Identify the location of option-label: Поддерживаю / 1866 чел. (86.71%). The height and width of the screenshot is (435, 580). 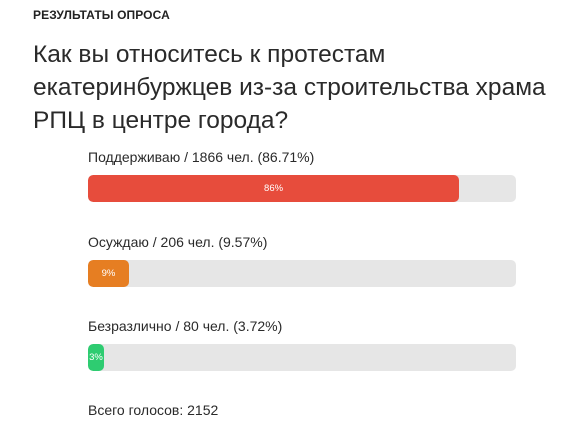
(201, 157).